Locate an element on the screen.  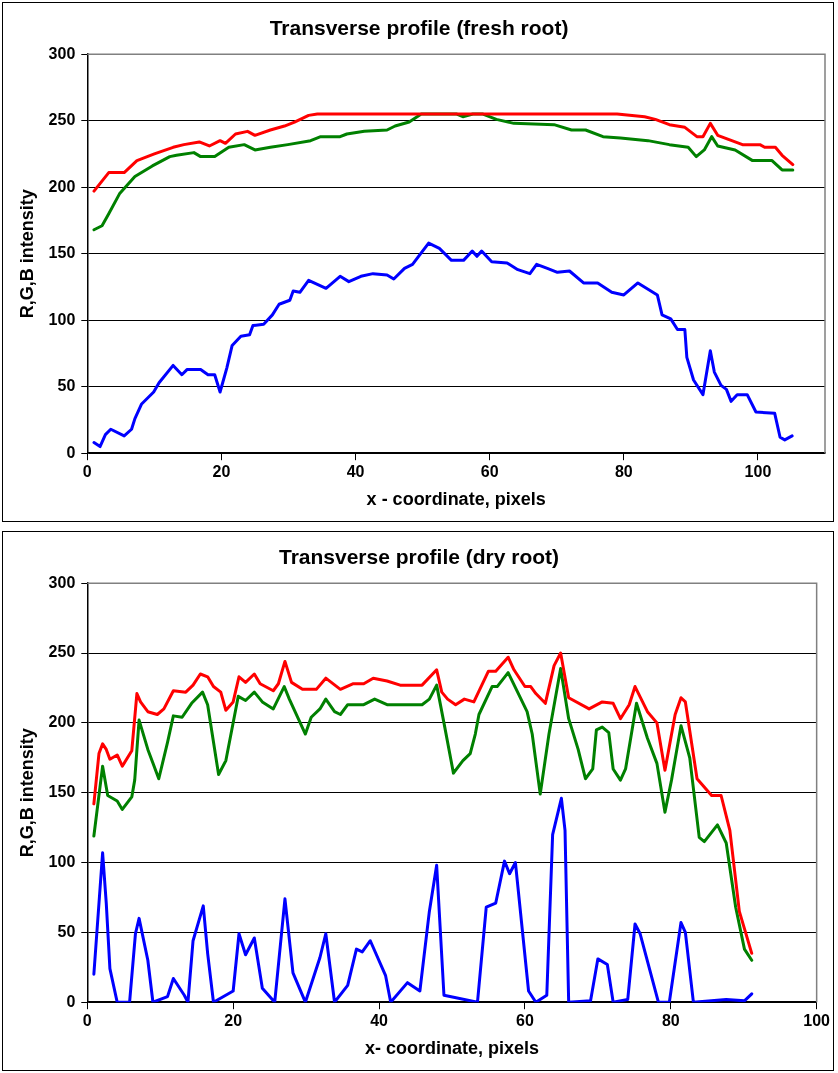
chart-title: Transverse profile (fresh root) is located at coordinates (419, 28).